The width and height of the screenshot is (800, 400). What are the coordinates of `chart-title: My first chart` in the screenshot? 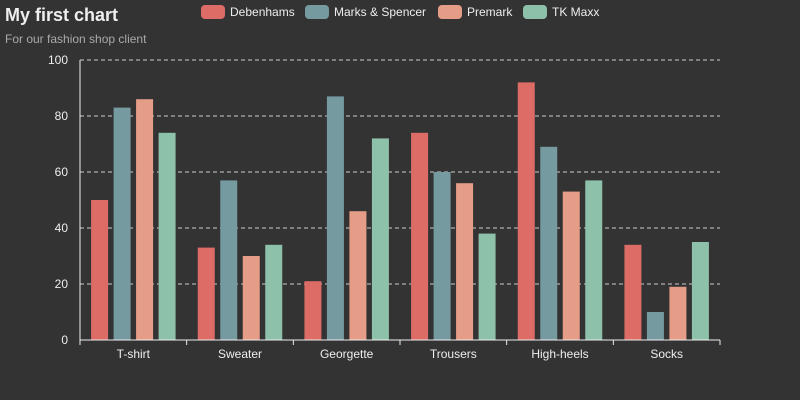 It's located at (61, 15).